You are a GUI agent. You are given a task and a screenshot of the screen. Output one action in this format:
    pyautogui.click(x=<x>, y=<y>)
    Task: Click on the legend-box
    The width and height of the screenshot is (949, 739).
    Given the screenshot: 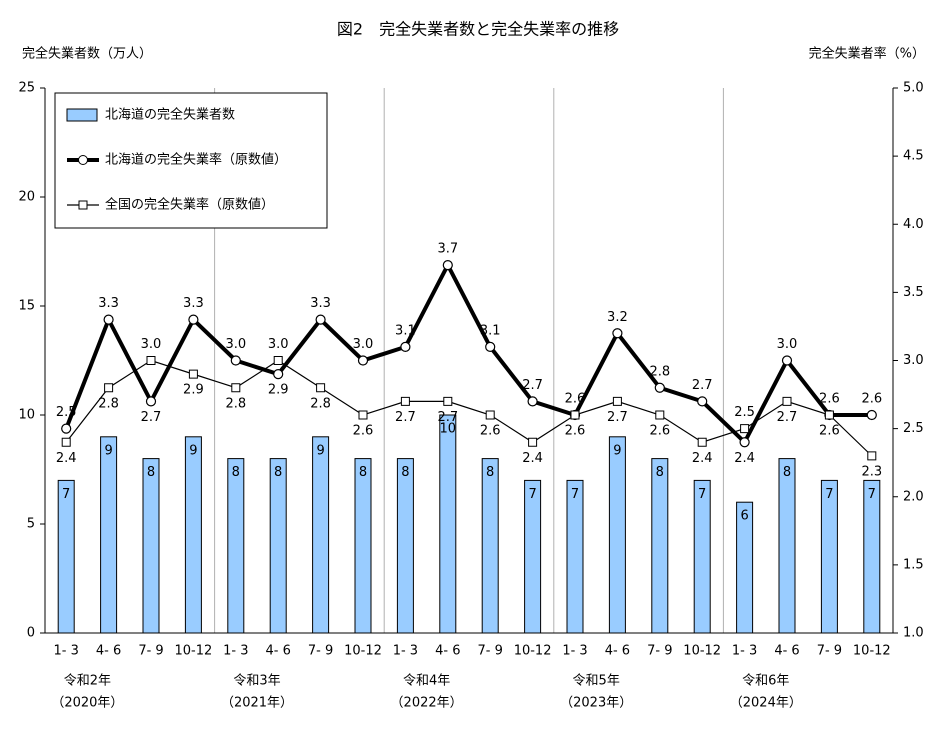 What is the action you would take?
    pyautogui.click(x=191, y=160)
    